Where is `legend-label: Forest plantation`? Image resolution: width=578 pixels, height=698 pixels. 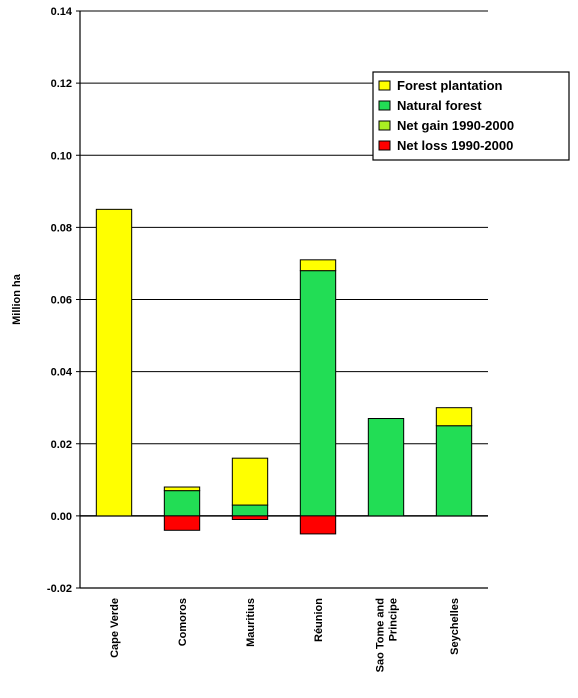 legend-label: Forest plantation is located at coordinates (450, 85).